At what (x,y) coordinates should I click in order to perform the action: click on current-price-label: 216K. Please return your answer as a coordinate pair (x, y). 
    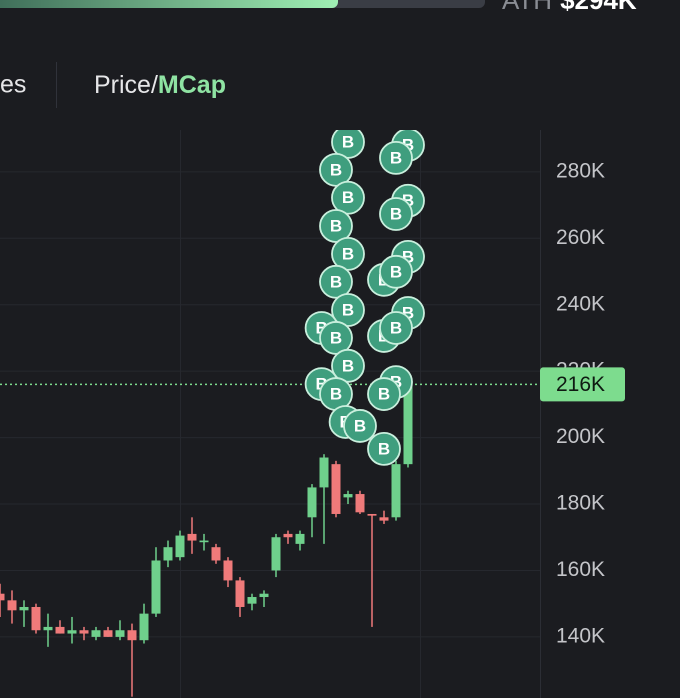
    Looking at the image, I should click on (580, 384).